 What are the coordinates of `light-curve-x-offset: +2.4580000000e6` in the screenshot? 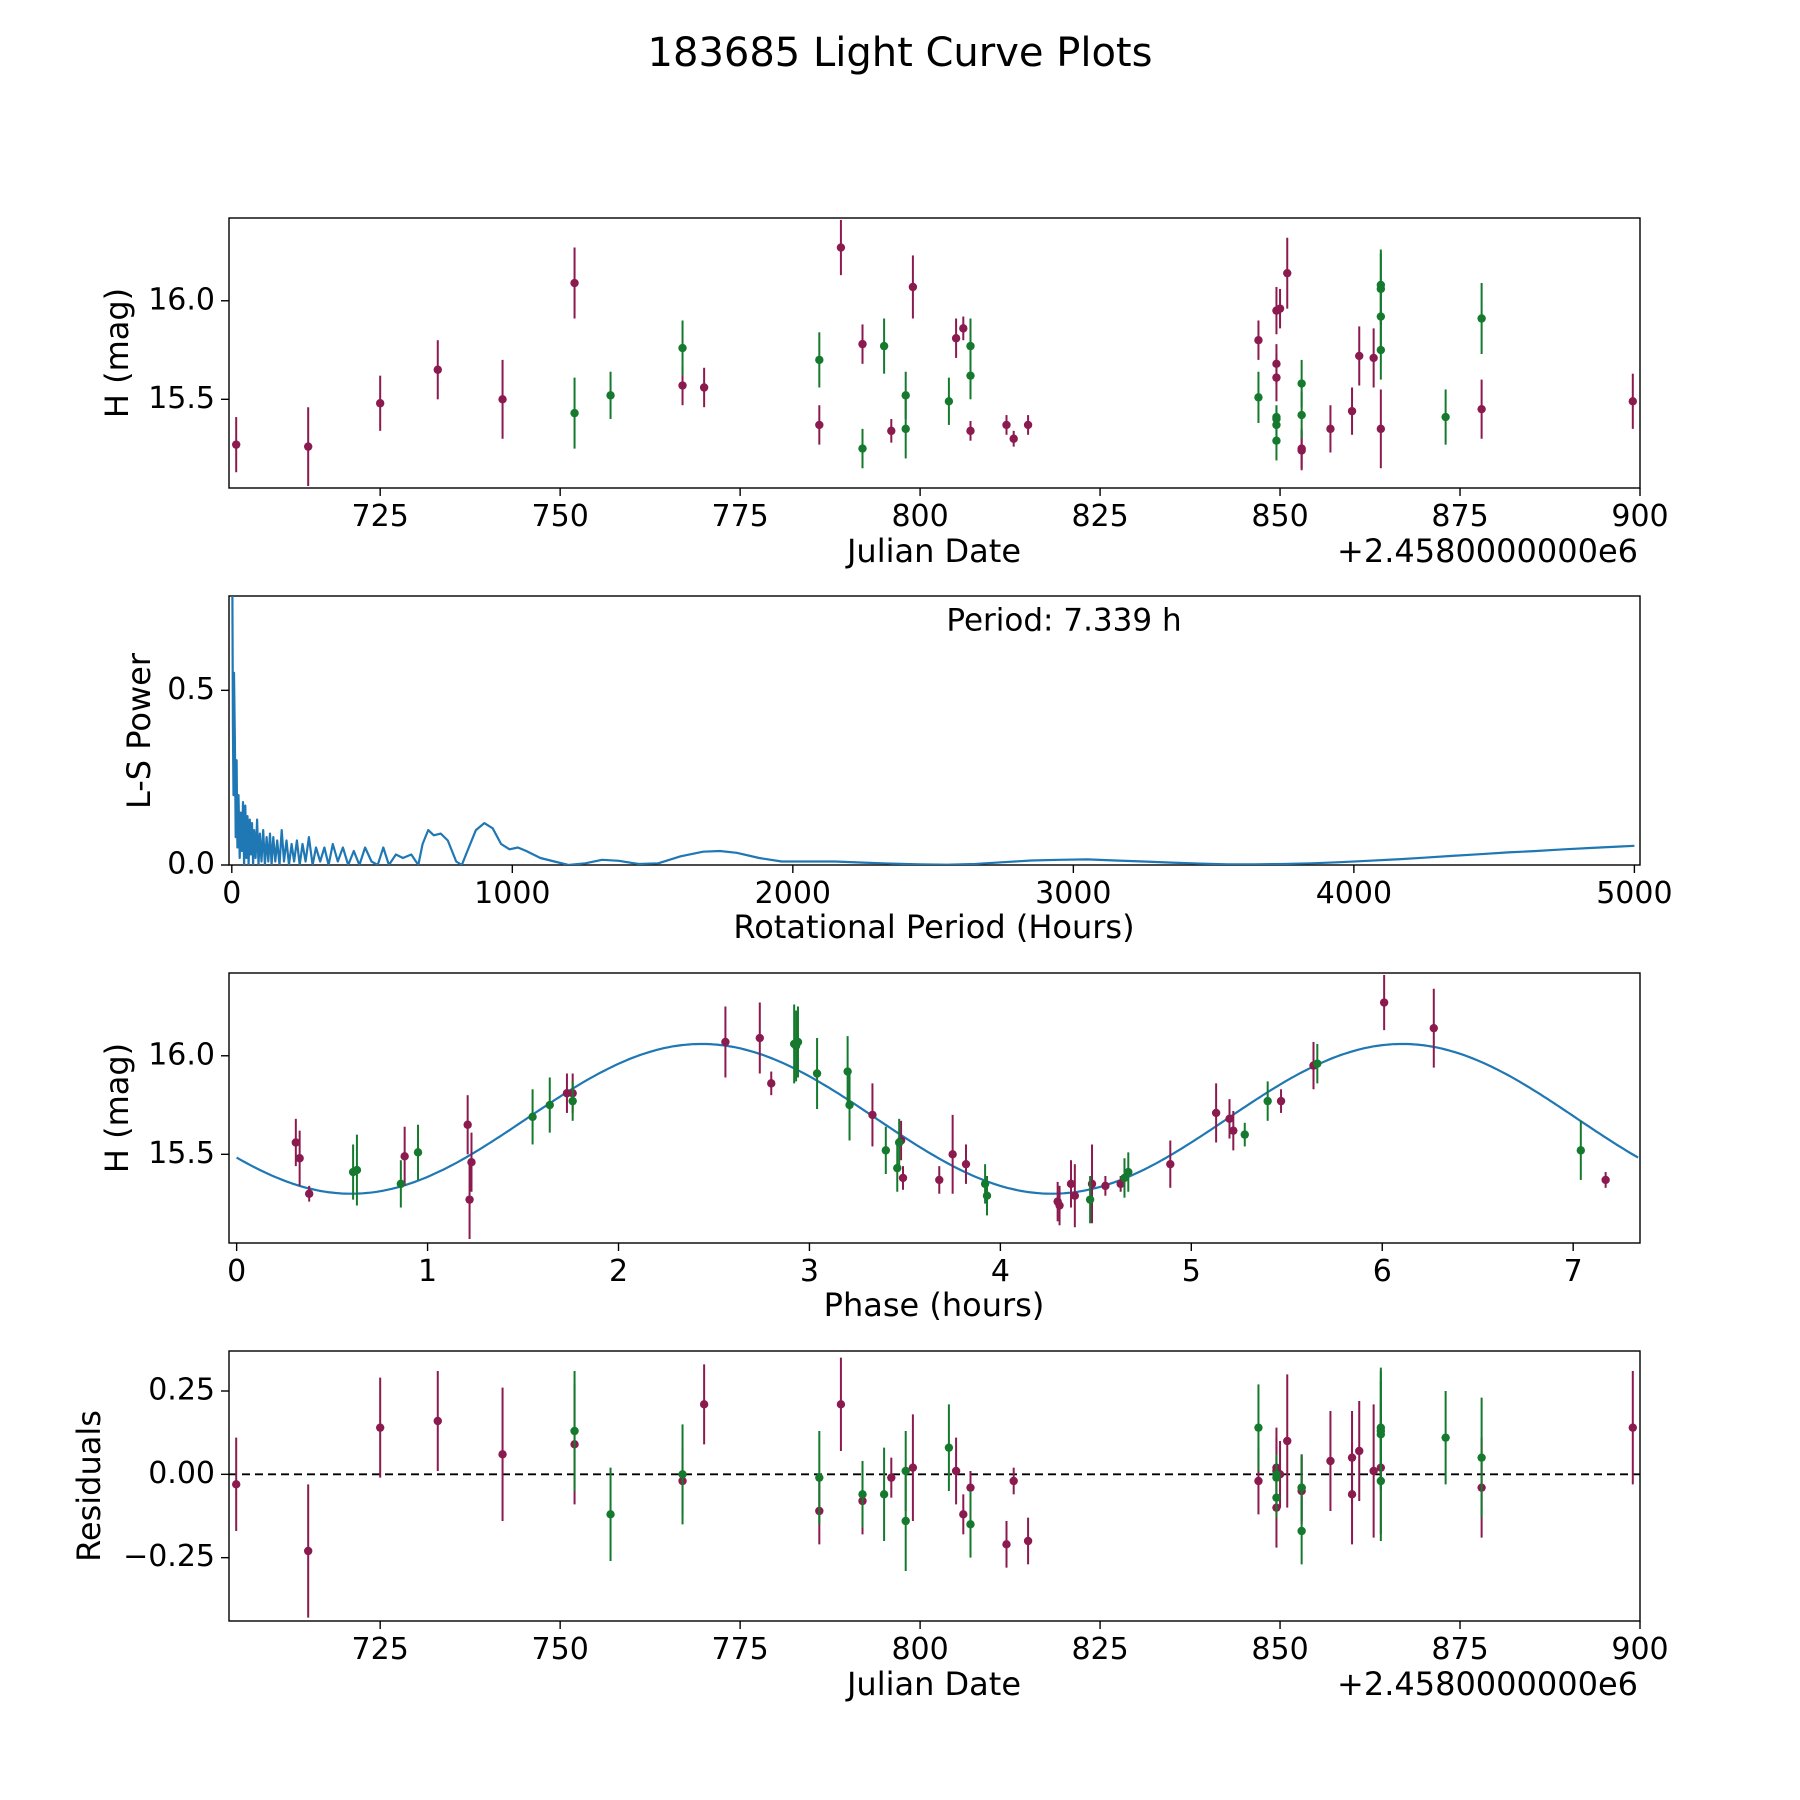 It's located at (1487, 551).